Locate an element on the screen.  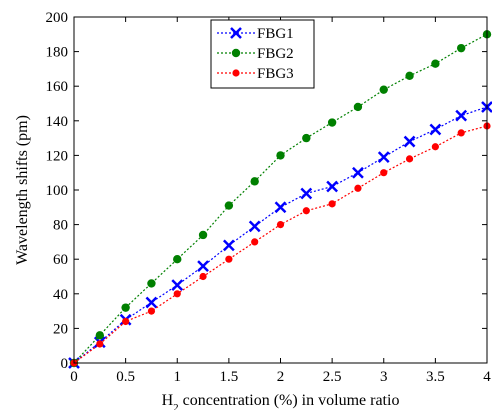
y-tick-label: 140 is located at coordinates (57, 122).